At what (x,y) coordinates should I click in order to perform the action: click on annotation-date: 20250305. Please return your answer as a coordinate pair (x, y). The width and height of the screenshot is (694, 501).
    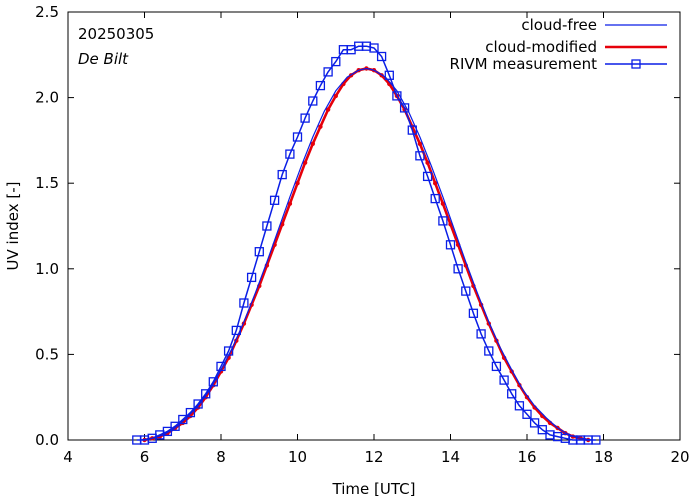
    Looking at the image, I should click on (116, 34).